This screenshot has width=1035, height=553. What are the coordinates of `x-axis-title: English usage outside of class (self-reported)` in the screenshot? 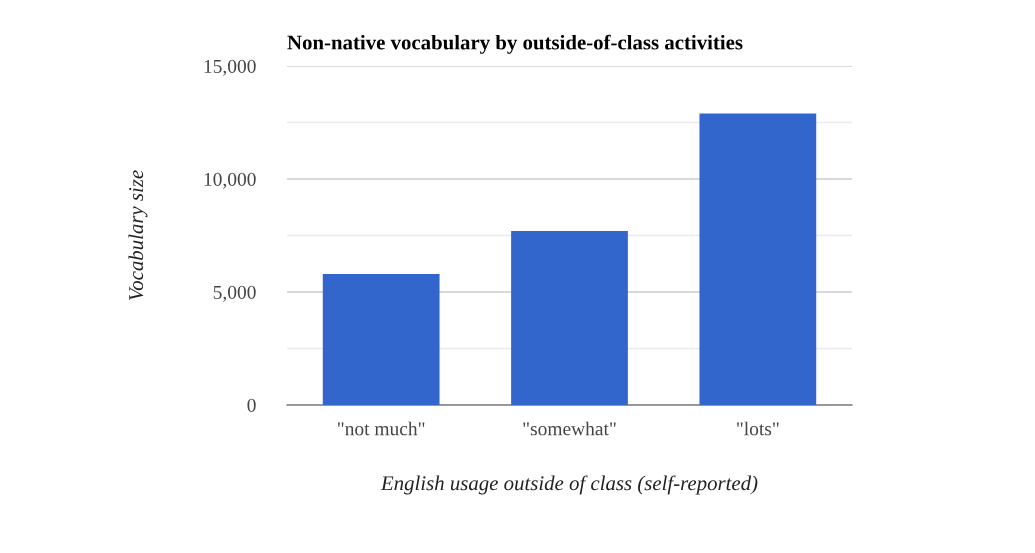 It's located at (569, 485).